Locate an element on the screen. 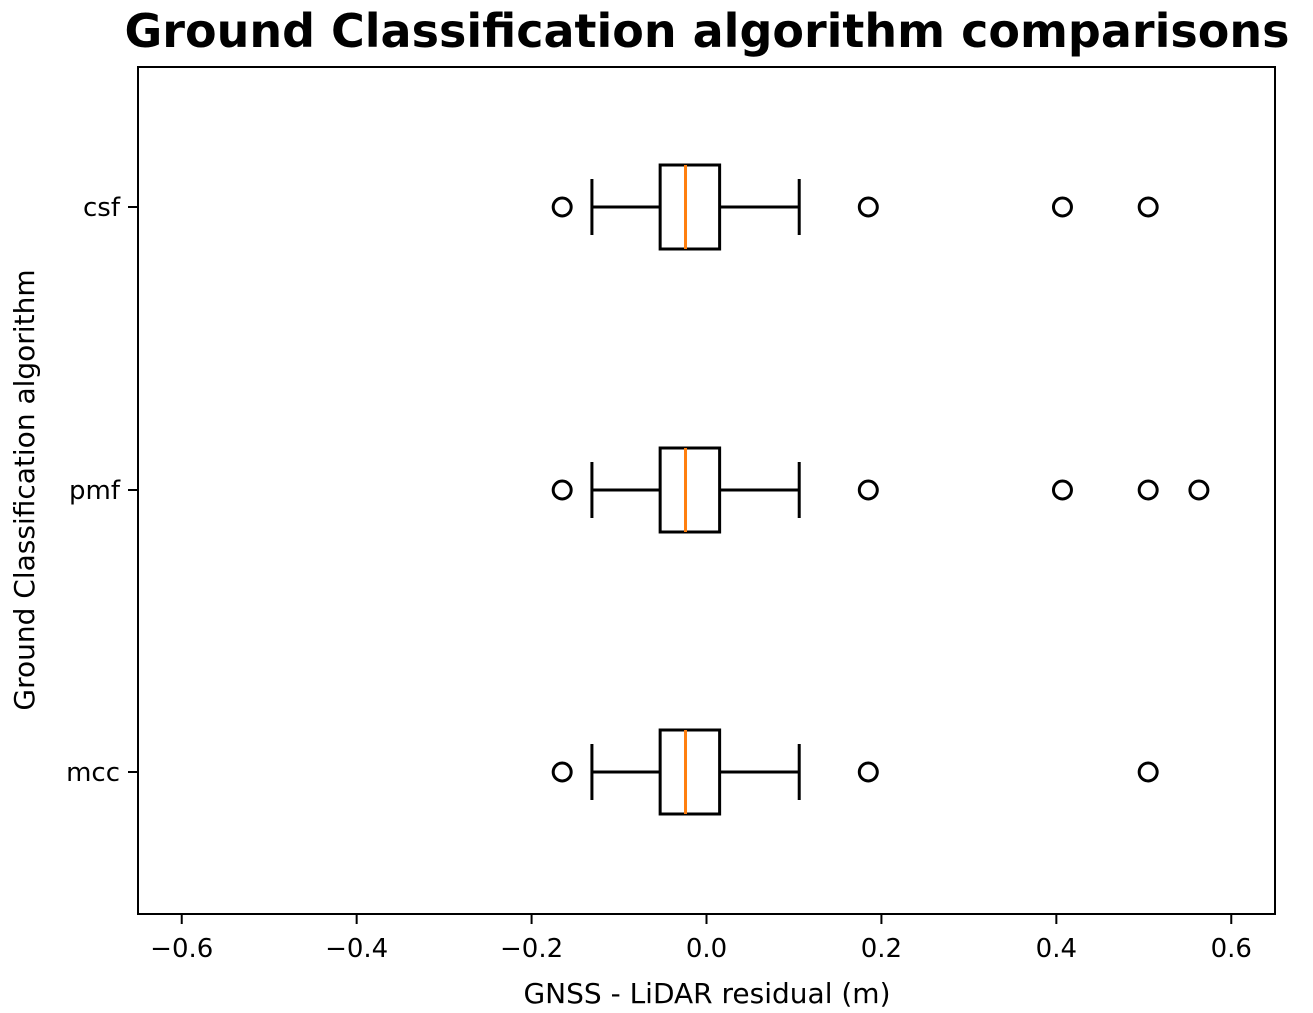 The height and width of the screenshot is (1013, 1313). box-group-pmf is located at coordinates (880, 490).